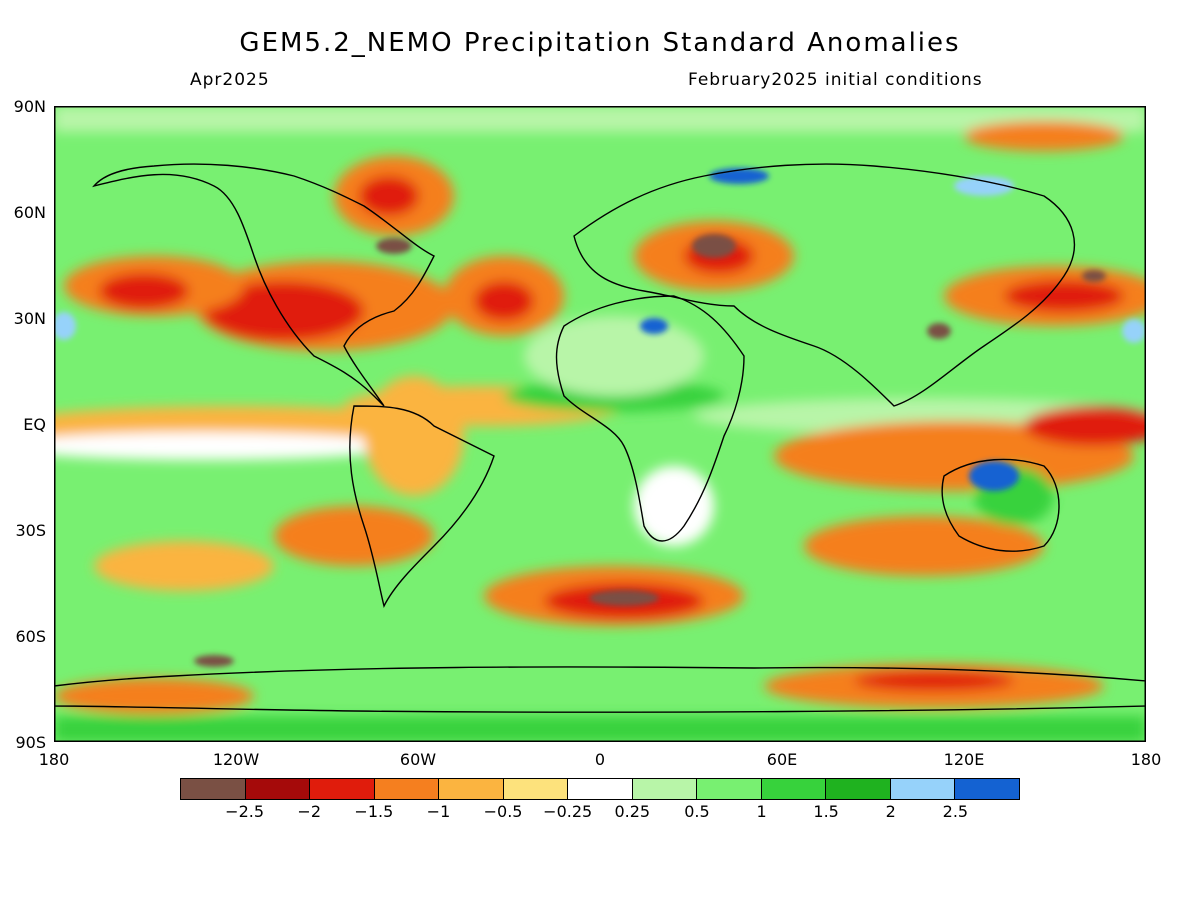 The width and height of the screenshot is (1200, 900). Describe the element at coordinates (418, 759) in the screenshot. I see `lon-label-60w: 60W` at that location.